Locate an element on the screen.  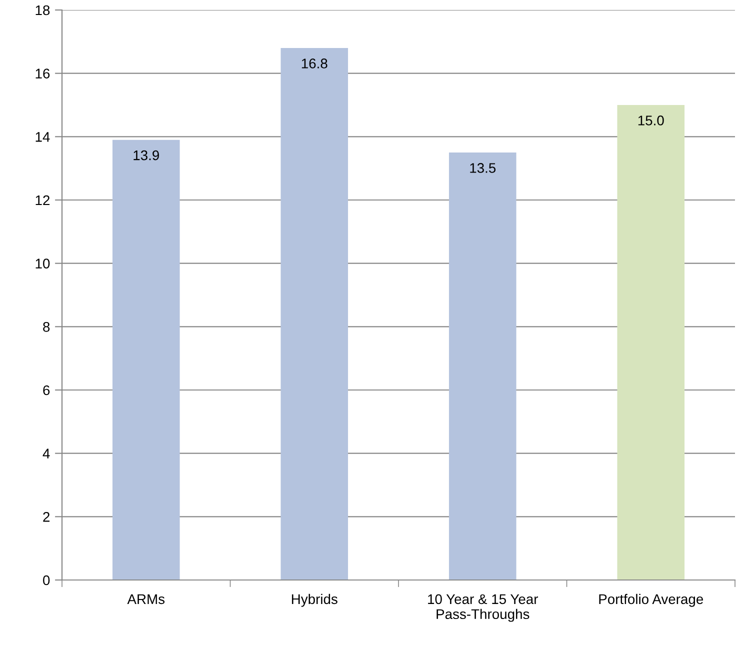
y-tick-label: 18 is located at coordinates (43, 10).